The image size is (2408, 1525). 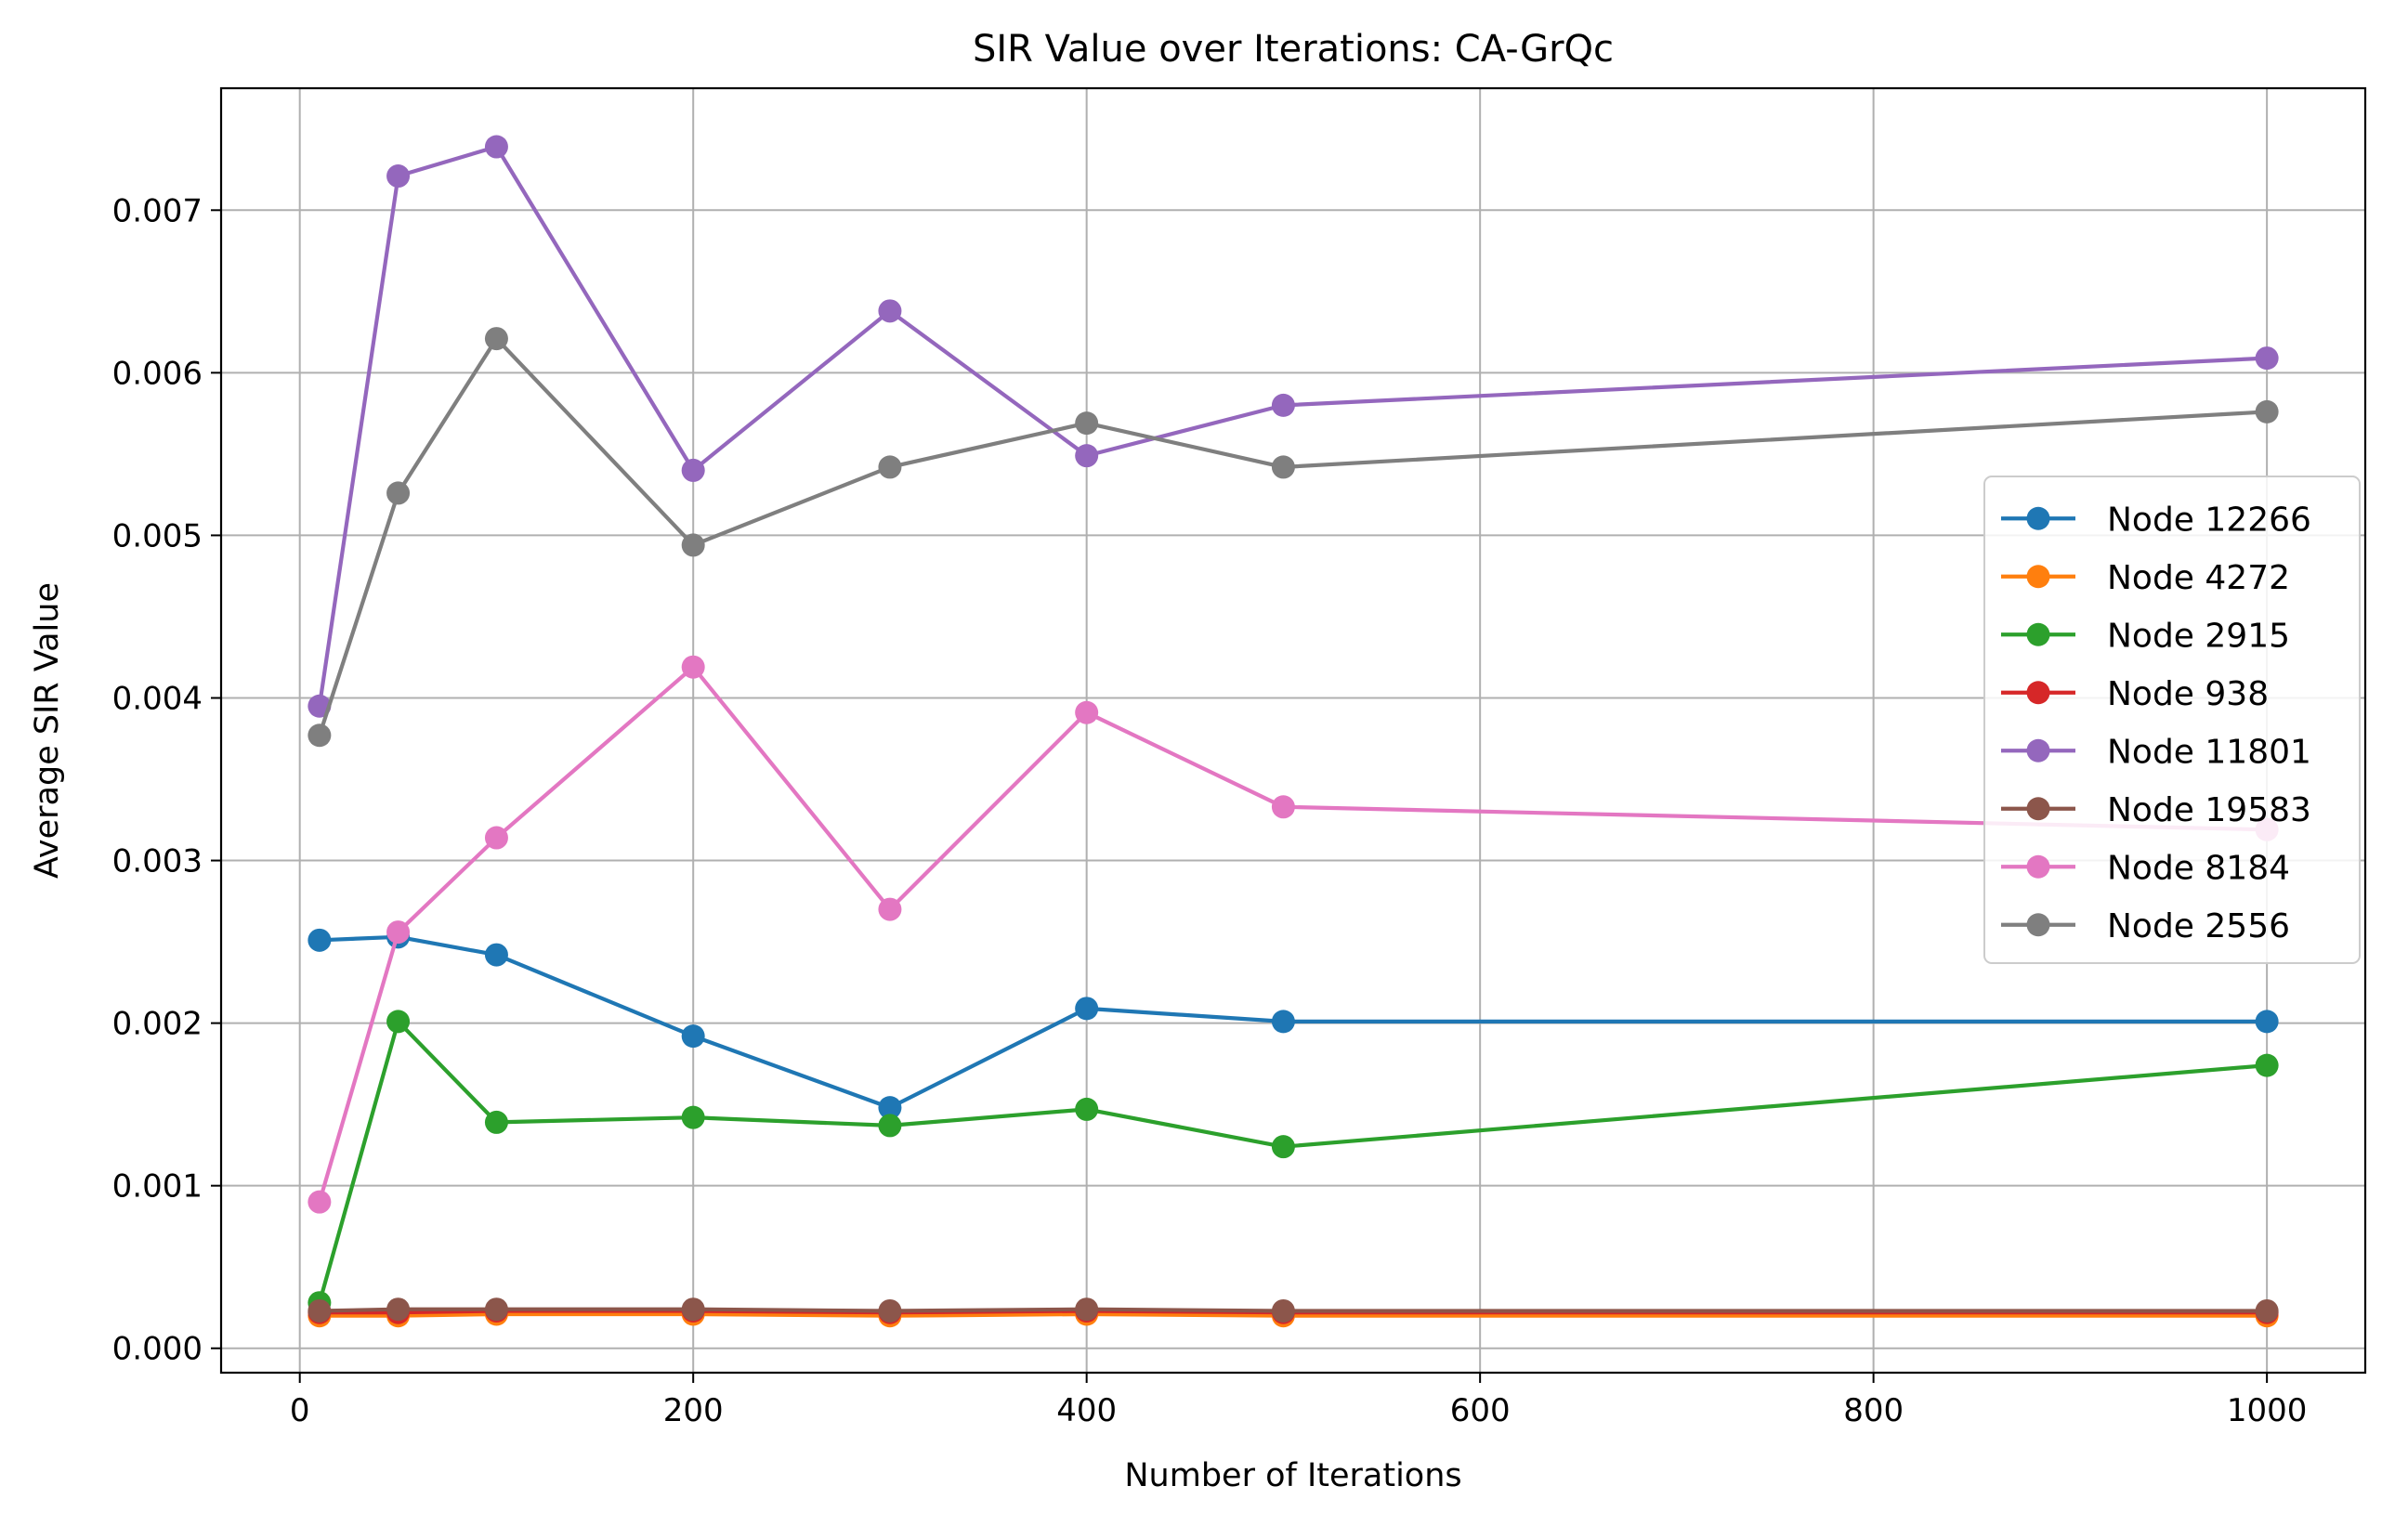 What do you see at coordinates (157, 861) in the screenshot?
I see `y-tick-label: 0.003` at bounding box center [157, 861].